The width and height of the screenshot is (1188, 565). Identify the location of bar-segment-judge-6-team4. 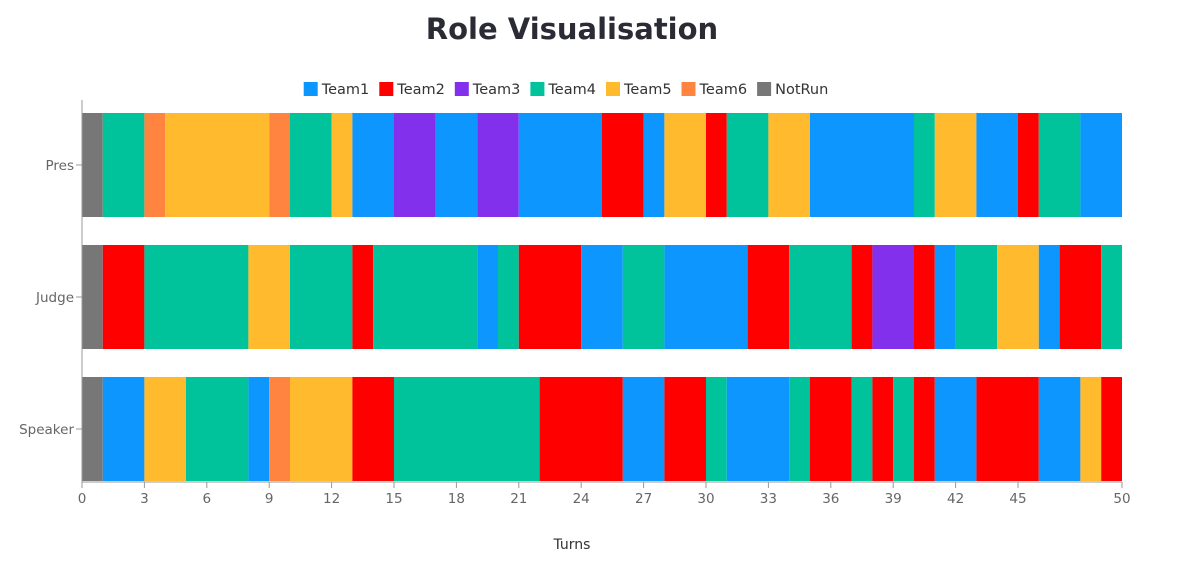
(425, 297).